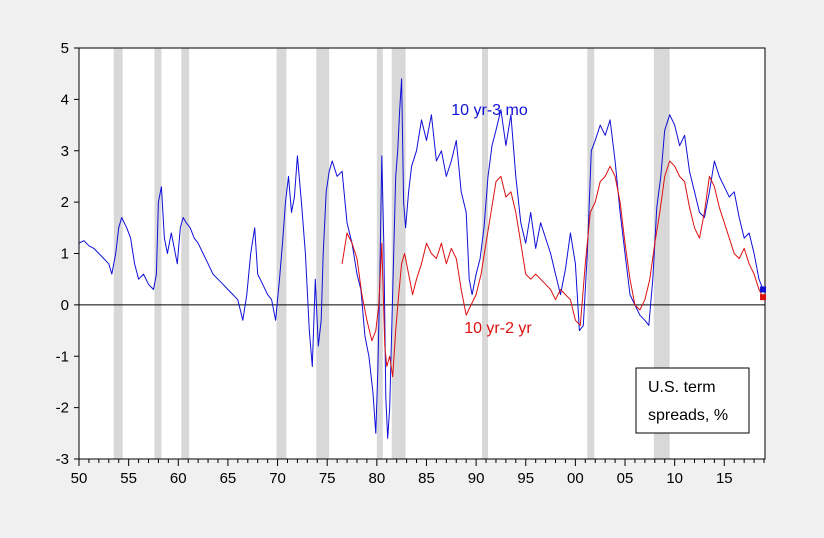 This screenshot has height=538, width=824. What do you see at coordinates (65, 254) in the screenshot?
I see `y-tick-label-4: 1` at bounding box center [65, 254].